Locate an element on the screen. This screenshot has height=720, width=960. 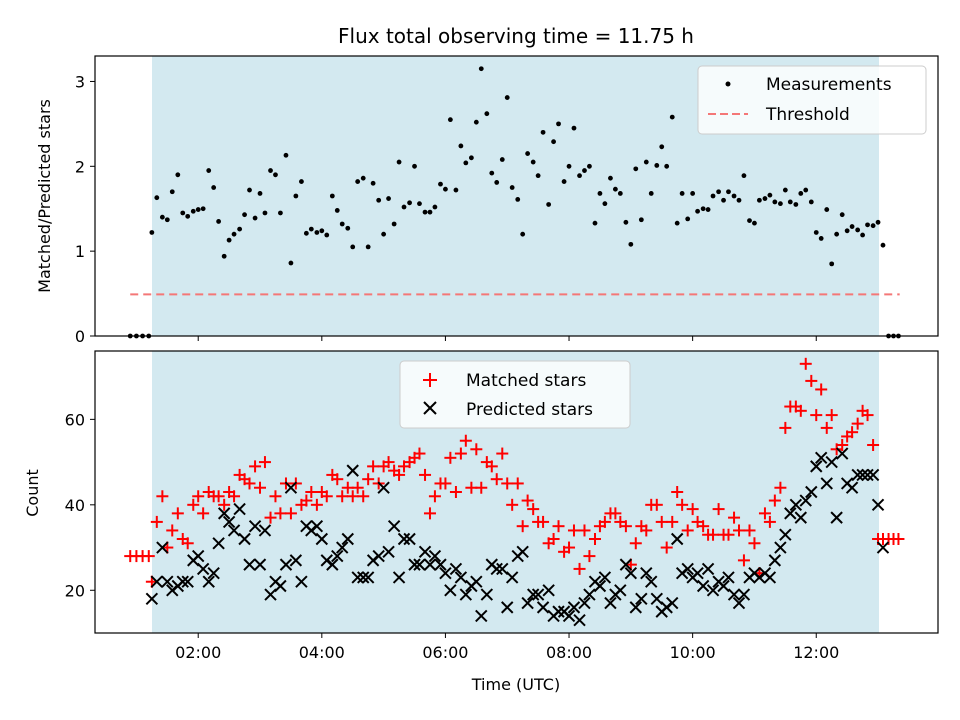
xtick-label: 06:00 is located at coordinates (445, 652).